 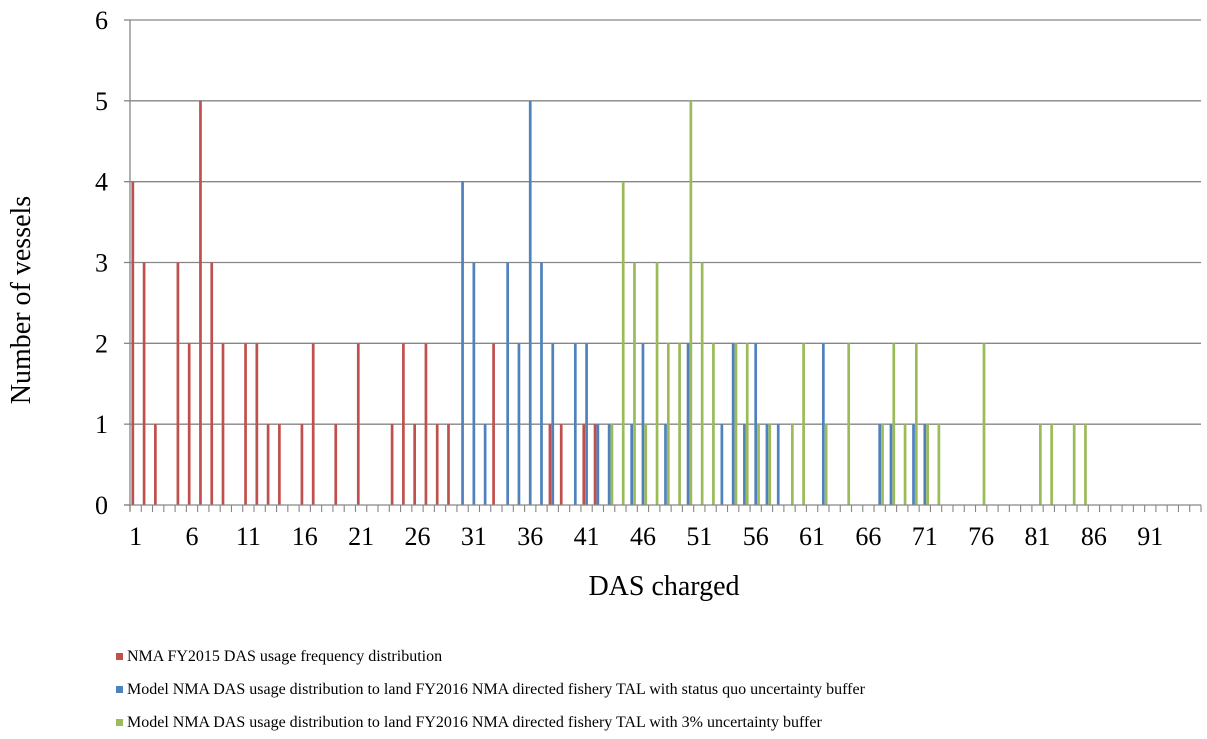 What do you see at coordinates (101, 424) in the screenshot?
I see `y-tick-label: 1` at bounding box center [101, 424].